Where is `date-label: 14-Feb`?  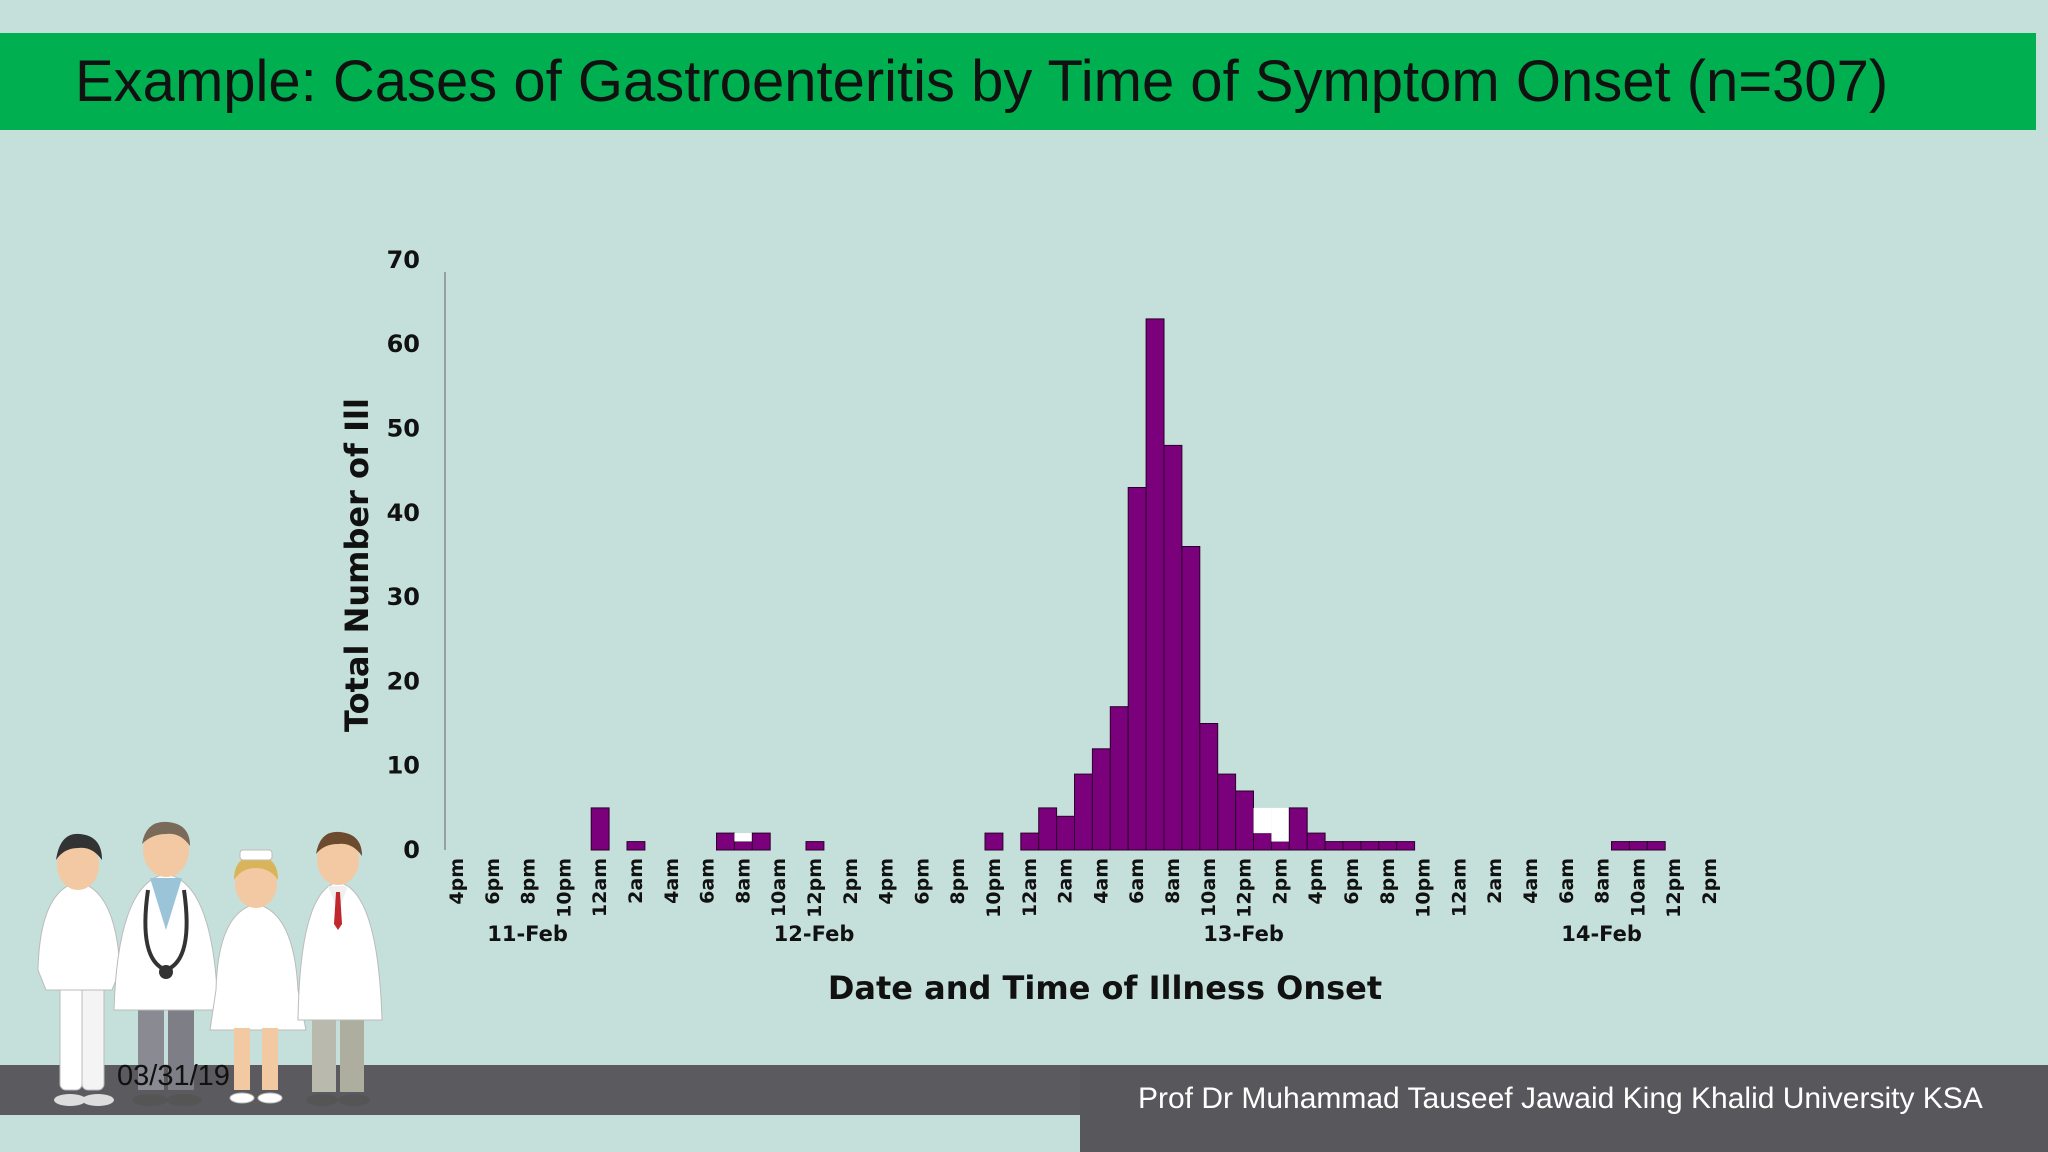 date-label: 14-Feb is located at coordinates (1601, 934).